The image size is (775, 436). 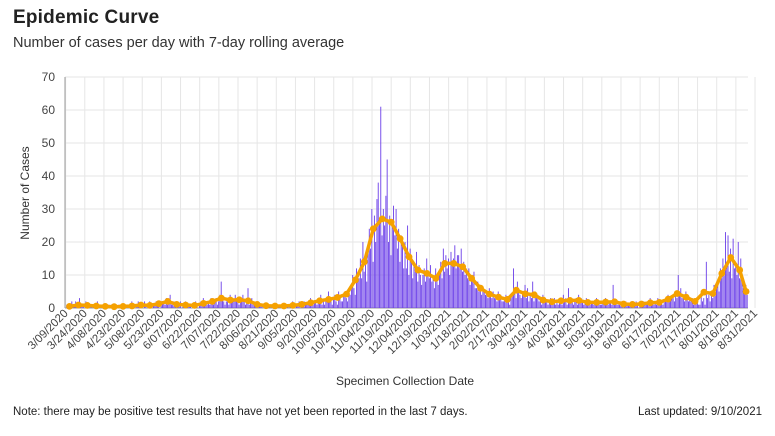 What do you see at coordinates (86, 17) in the screenshot?
I see `chart-title: Epidemic Curve` at bounding box center [86, 17].